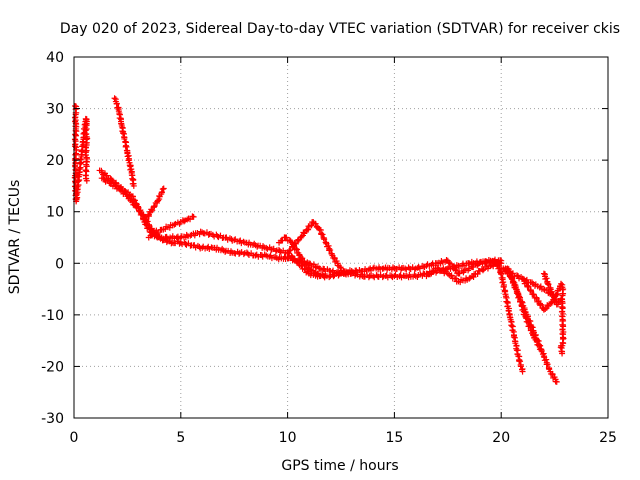 The image size is (640, 480). What do you see at coordinates (394, 438) in the screenshot?
I see `x-tick-label: 15` at bounding box center [394, 438].